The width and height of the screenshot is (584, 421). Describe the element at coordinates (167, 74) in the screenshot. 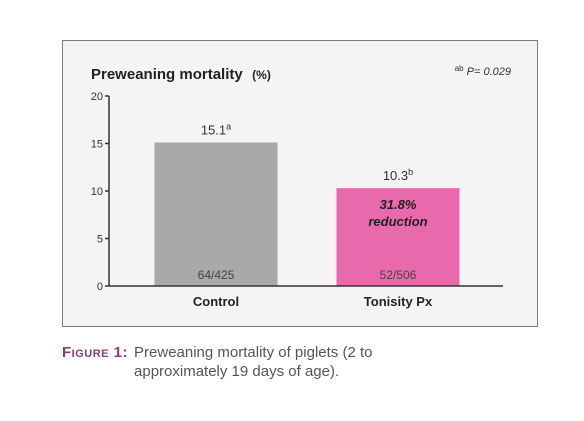

I see `chart-title-text: Preweaning mortality` at that location.